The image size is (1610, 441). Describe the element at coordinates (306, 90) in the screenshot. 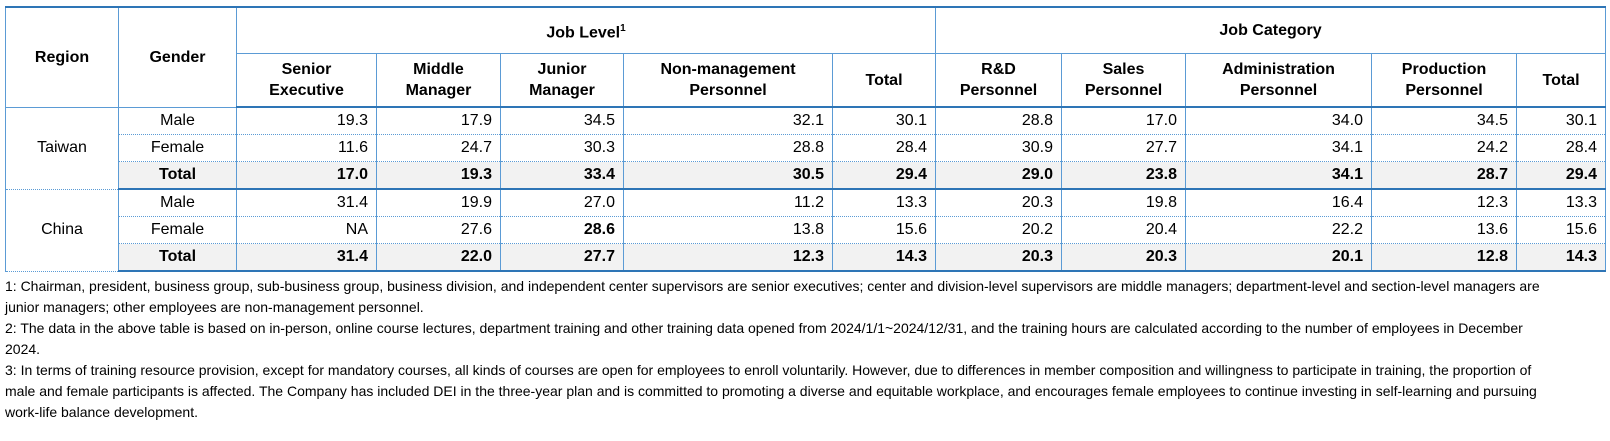

I see `column-header-line: Executive` at that location.